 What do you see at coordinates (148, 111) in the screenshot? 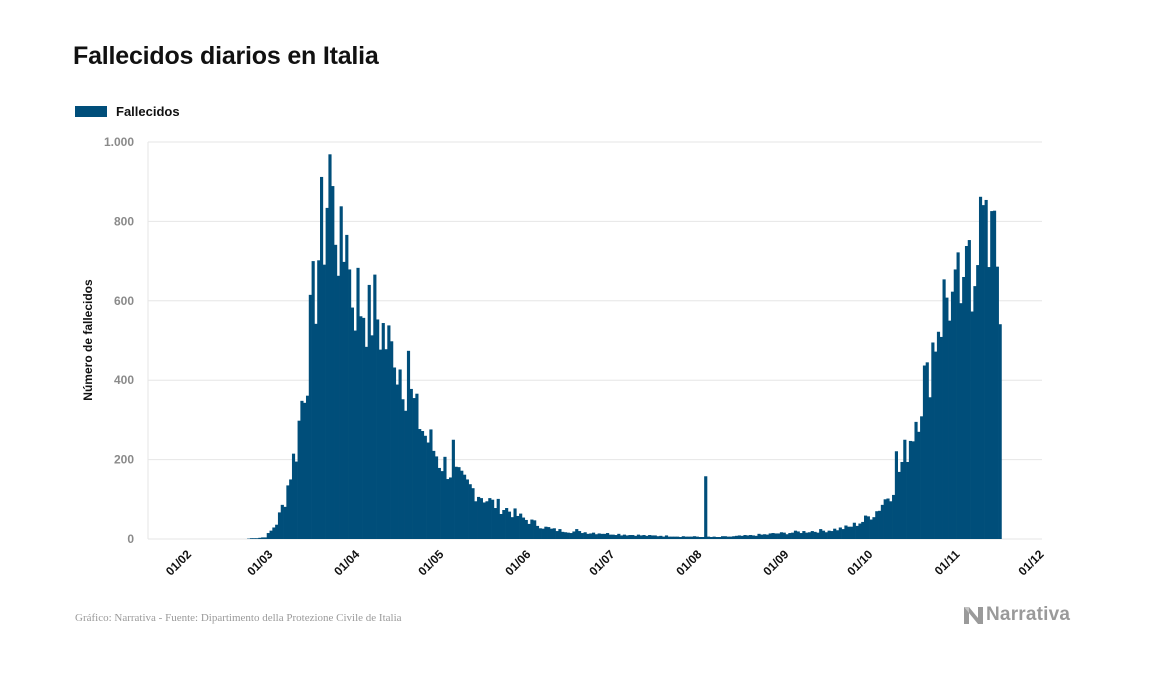
I see `legend-label: Fallecidos` at bounding box center [148, 111].